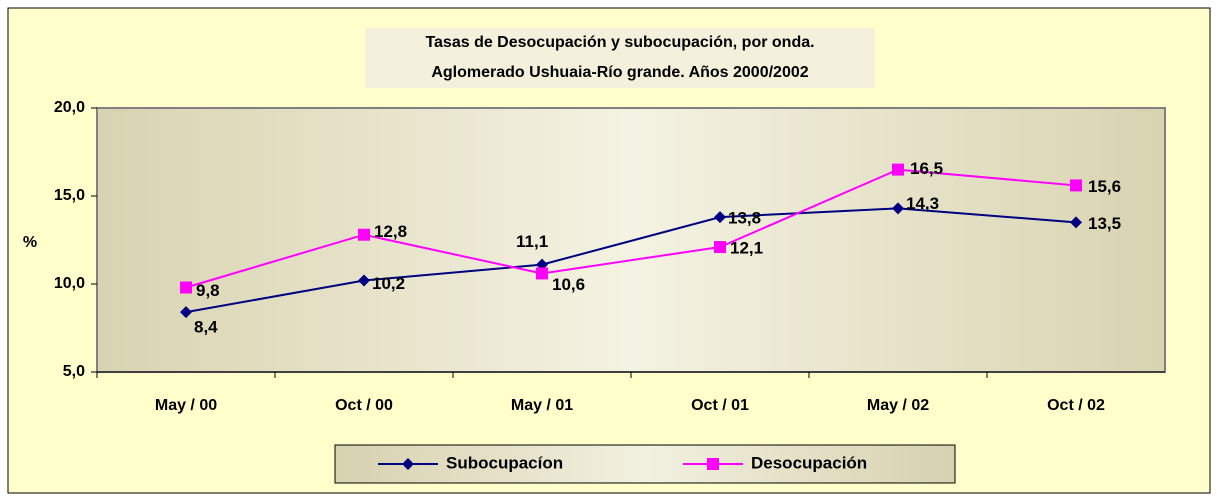 This screenshot has height=500, width=1217. What do you see at coordinates (504, 462) in the screenshot?
I see `legend-label: Subocupacíon` at bounding box center [504, 462].